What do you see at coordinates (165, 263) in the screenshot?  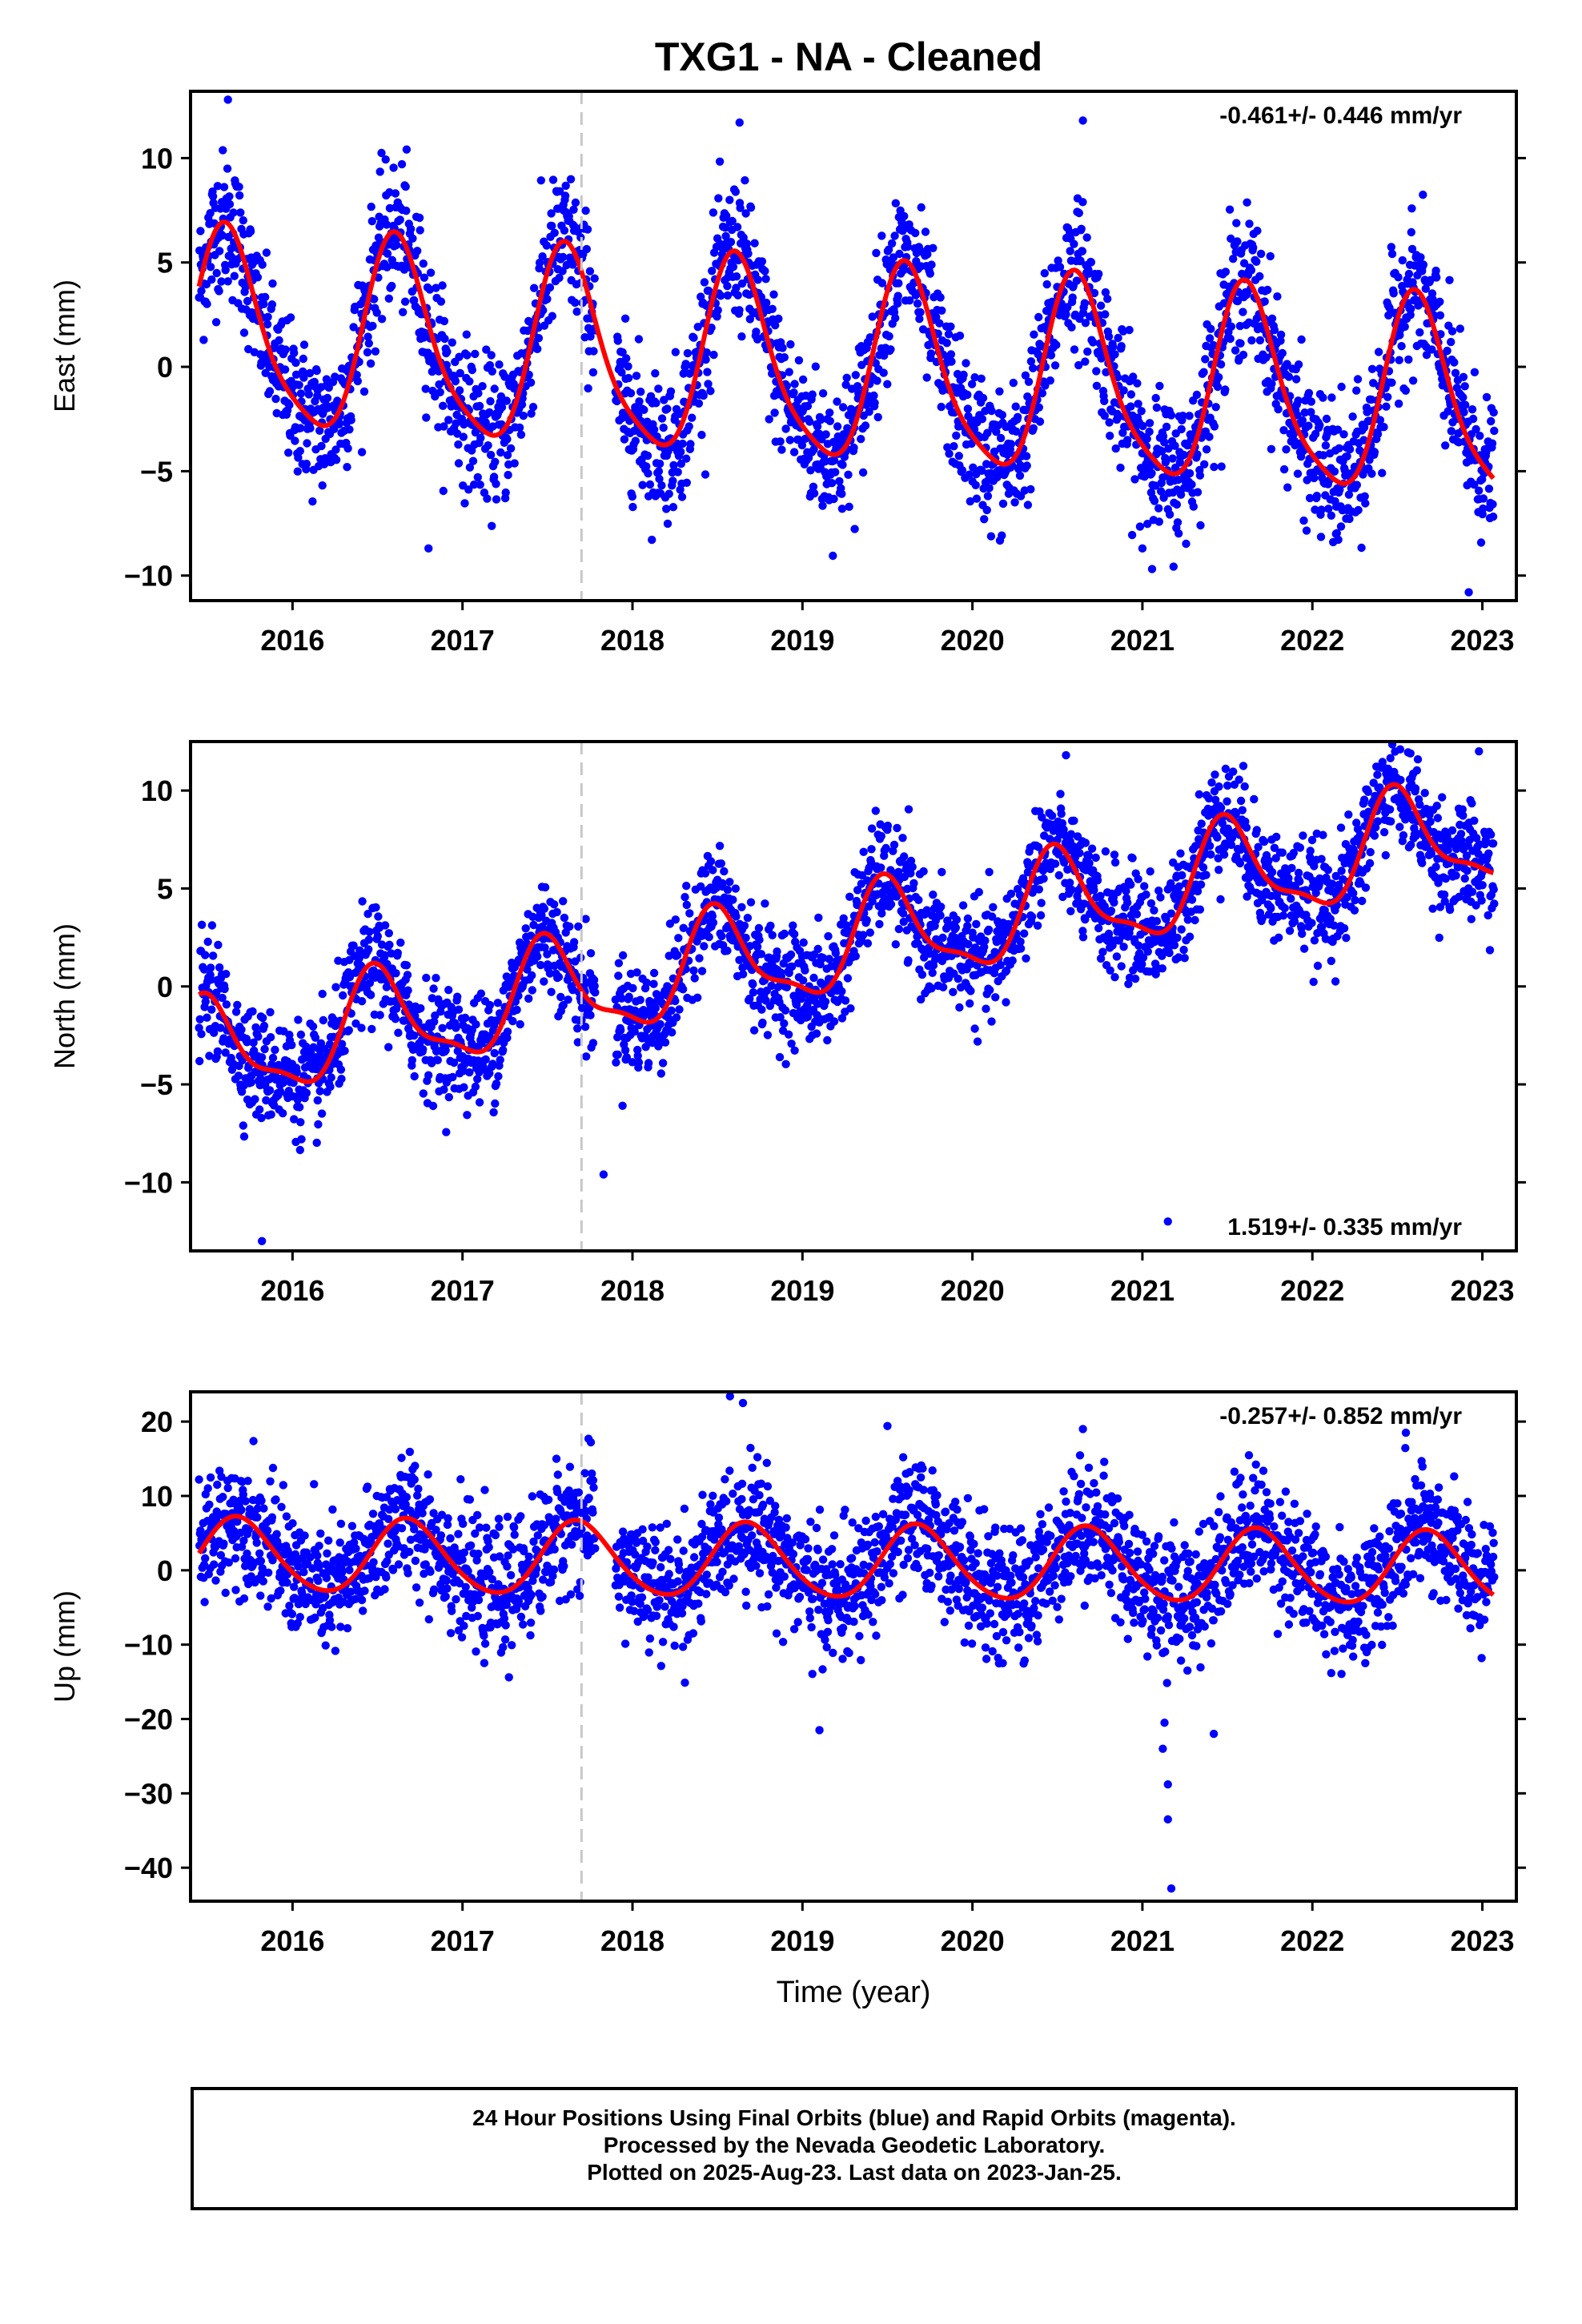 I see `y-tick-label: 5` at bounding box center [165, 263].